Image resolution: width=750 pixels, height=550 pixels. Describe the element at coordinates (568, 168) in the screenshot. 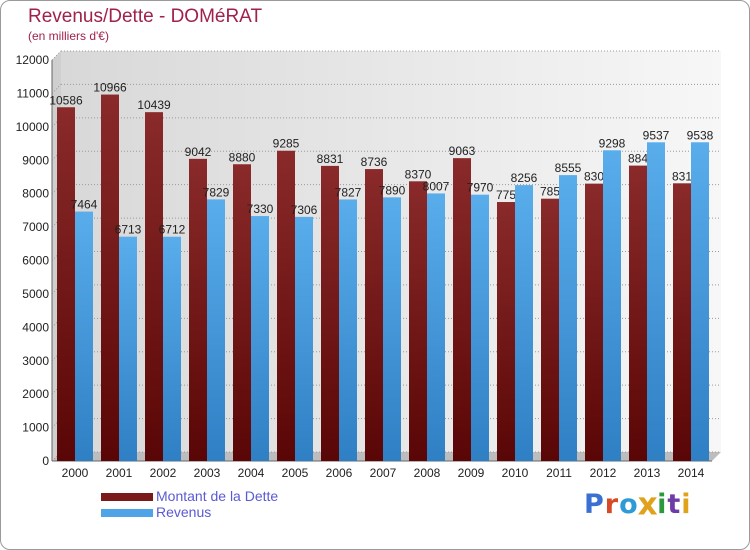

I see `revenue-value-label: 8555` at that location.